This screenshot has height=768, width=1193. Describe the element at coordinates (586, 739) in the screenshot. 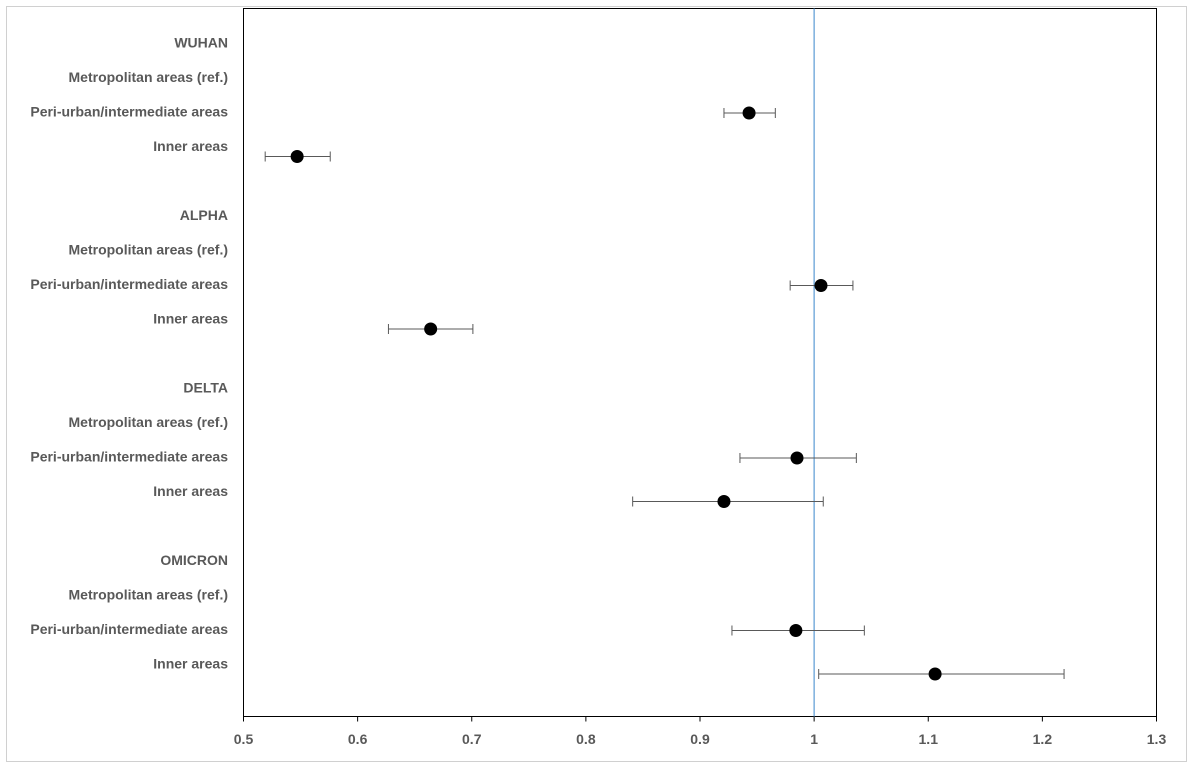

I see `x-tick-label: 0.8` at that location.